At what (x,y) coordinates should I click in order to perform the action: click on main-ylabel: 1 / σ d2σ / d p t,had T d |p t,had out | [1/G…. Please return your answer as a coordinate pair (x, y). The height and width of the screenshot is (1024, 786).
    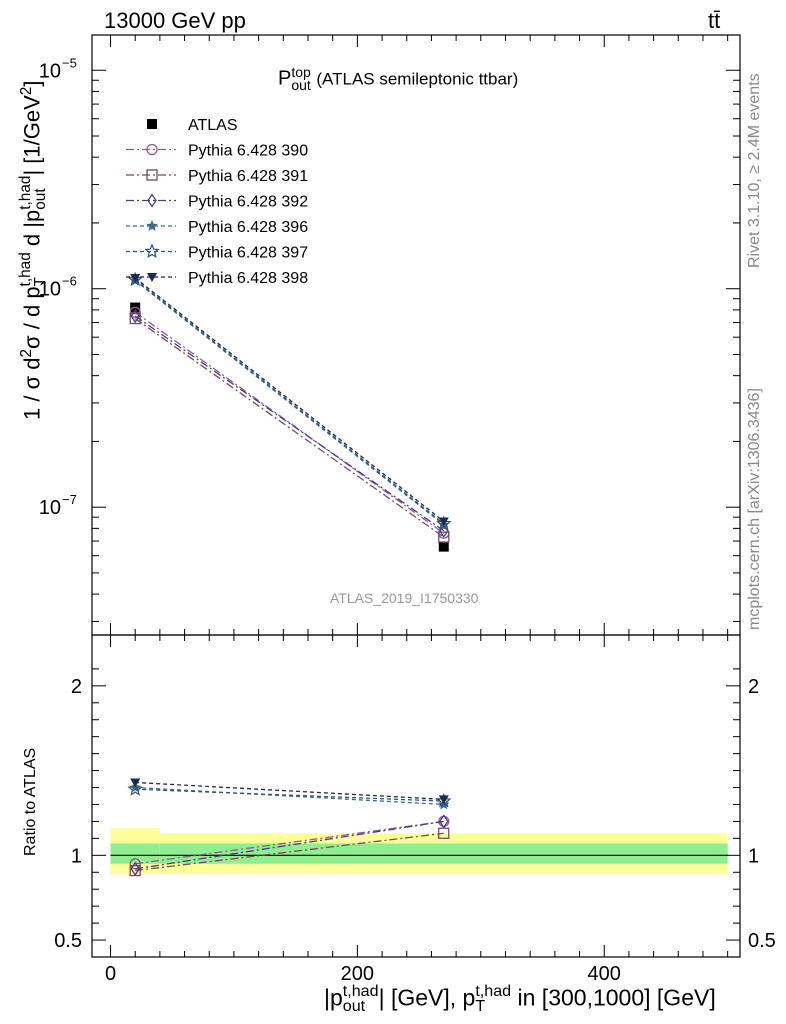
    Looking at the image, I should click on (32, 250).